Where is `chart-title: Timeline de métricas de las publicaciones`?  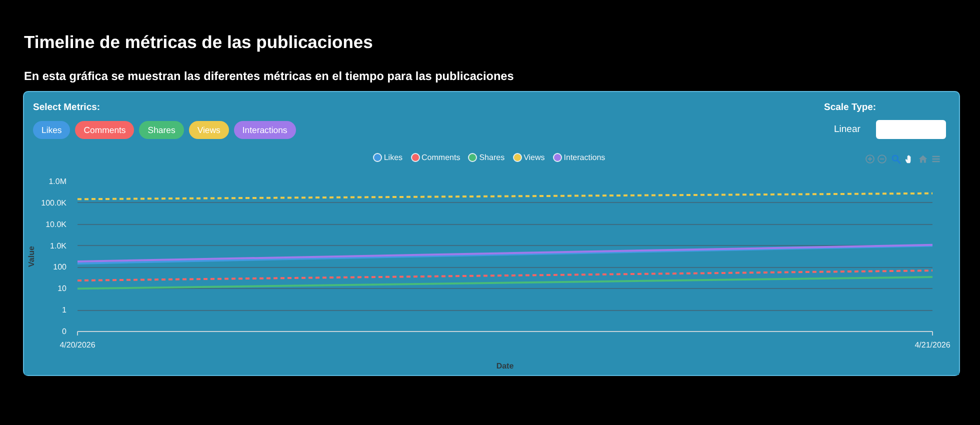
chart-title: Timeline de métricas de las publicaciones is located at coordinates (198, 42).